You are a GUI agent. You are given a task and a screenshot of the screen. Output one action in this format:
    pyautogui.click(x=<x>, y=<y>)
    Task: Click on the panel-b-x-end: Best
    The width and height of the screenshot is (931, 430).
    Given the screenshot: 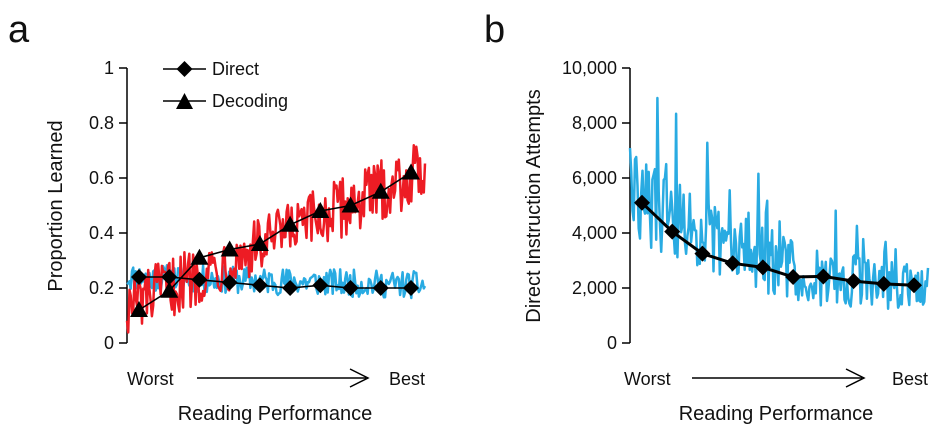 What is the action you would take?
    pyautogui.click(x=910, y=379)
    